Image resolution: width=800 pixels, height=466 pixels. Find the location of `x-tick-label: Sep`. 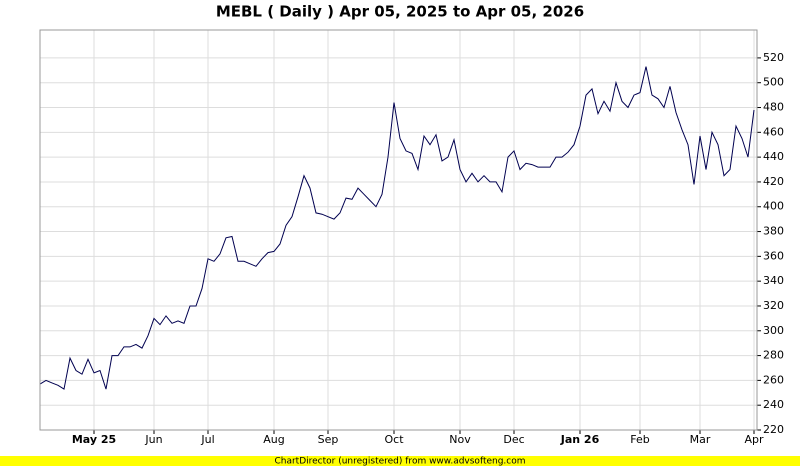

x-tick-label: Sep is located at coordinates (328, 439).